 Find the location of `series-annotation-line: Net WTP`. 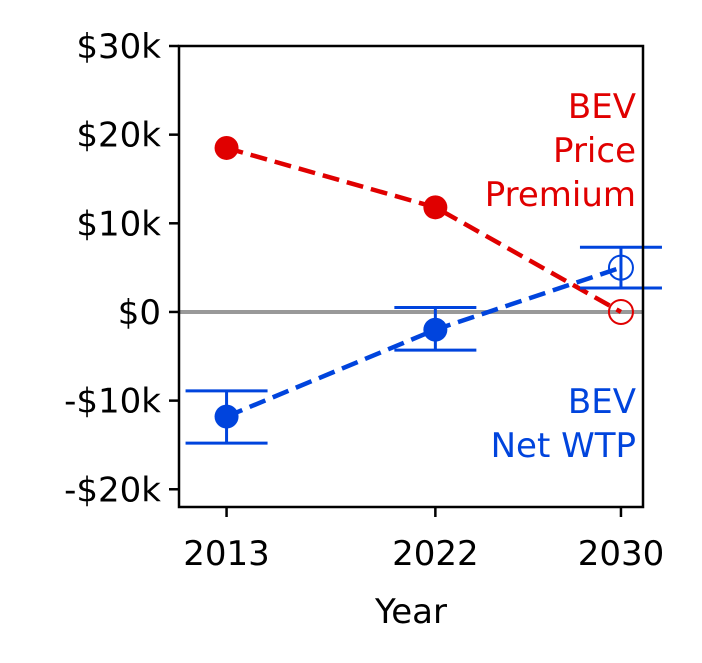

series-annotation-line: Net WTP is located at coordinates (563, 446).